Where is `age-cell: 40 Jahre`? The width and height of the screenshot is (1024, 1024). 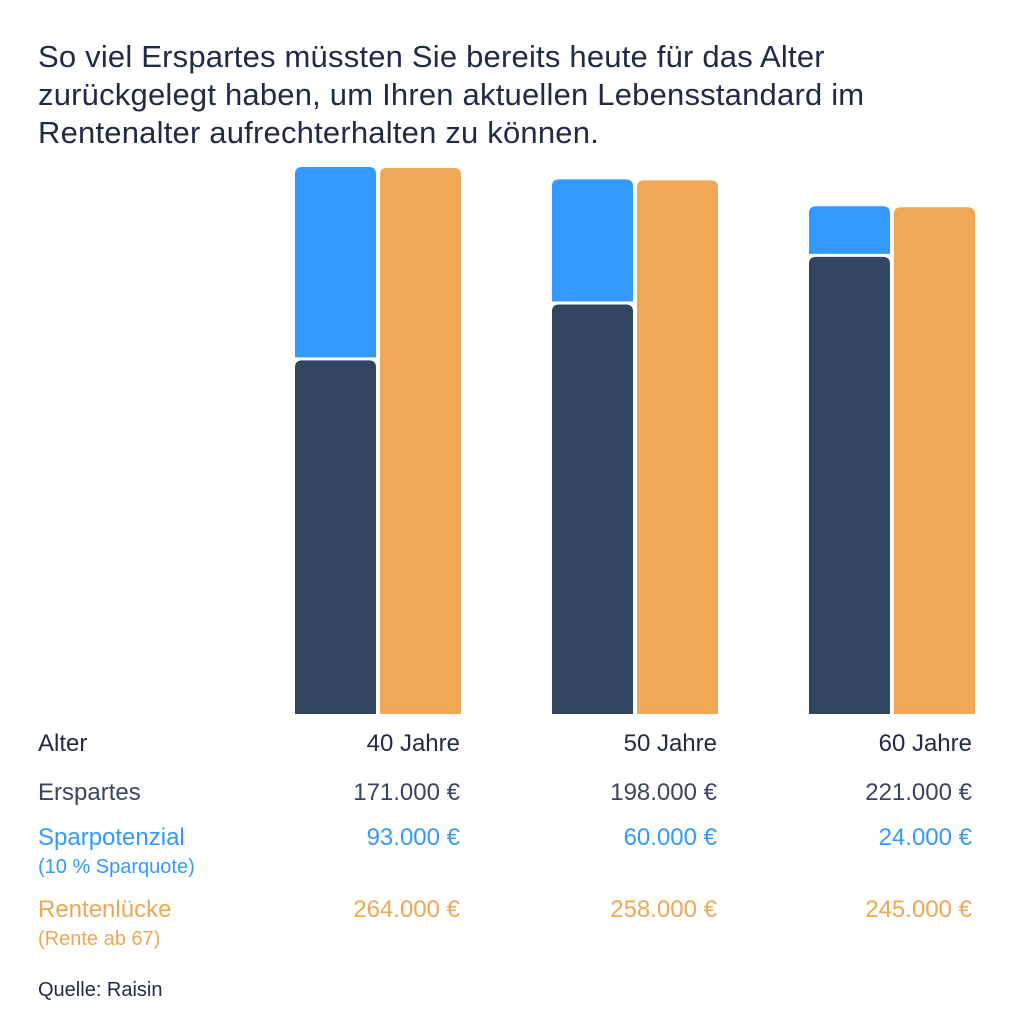
age-cell: 40 Jahre is located at coordinates (413, 743).